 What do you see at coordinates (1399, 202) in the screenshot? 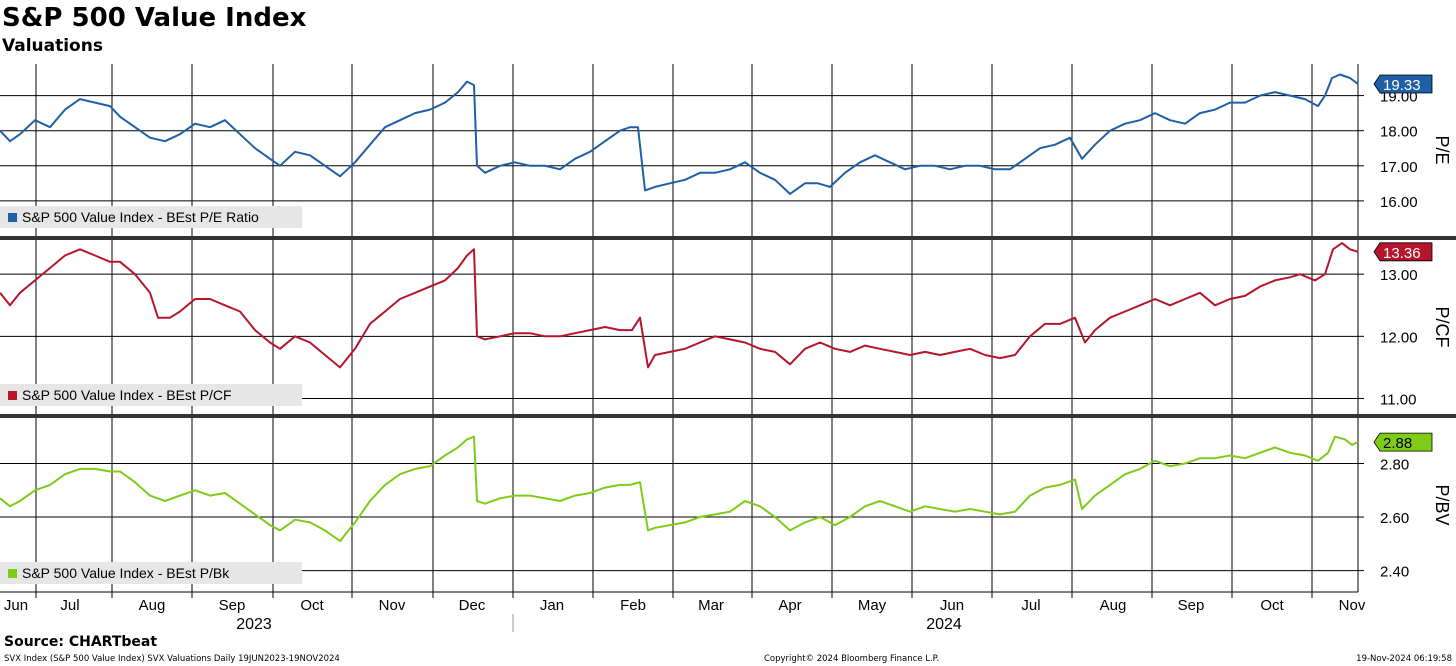
I see `y-tick-label: 16.00` at bounding box center [1399, 202].